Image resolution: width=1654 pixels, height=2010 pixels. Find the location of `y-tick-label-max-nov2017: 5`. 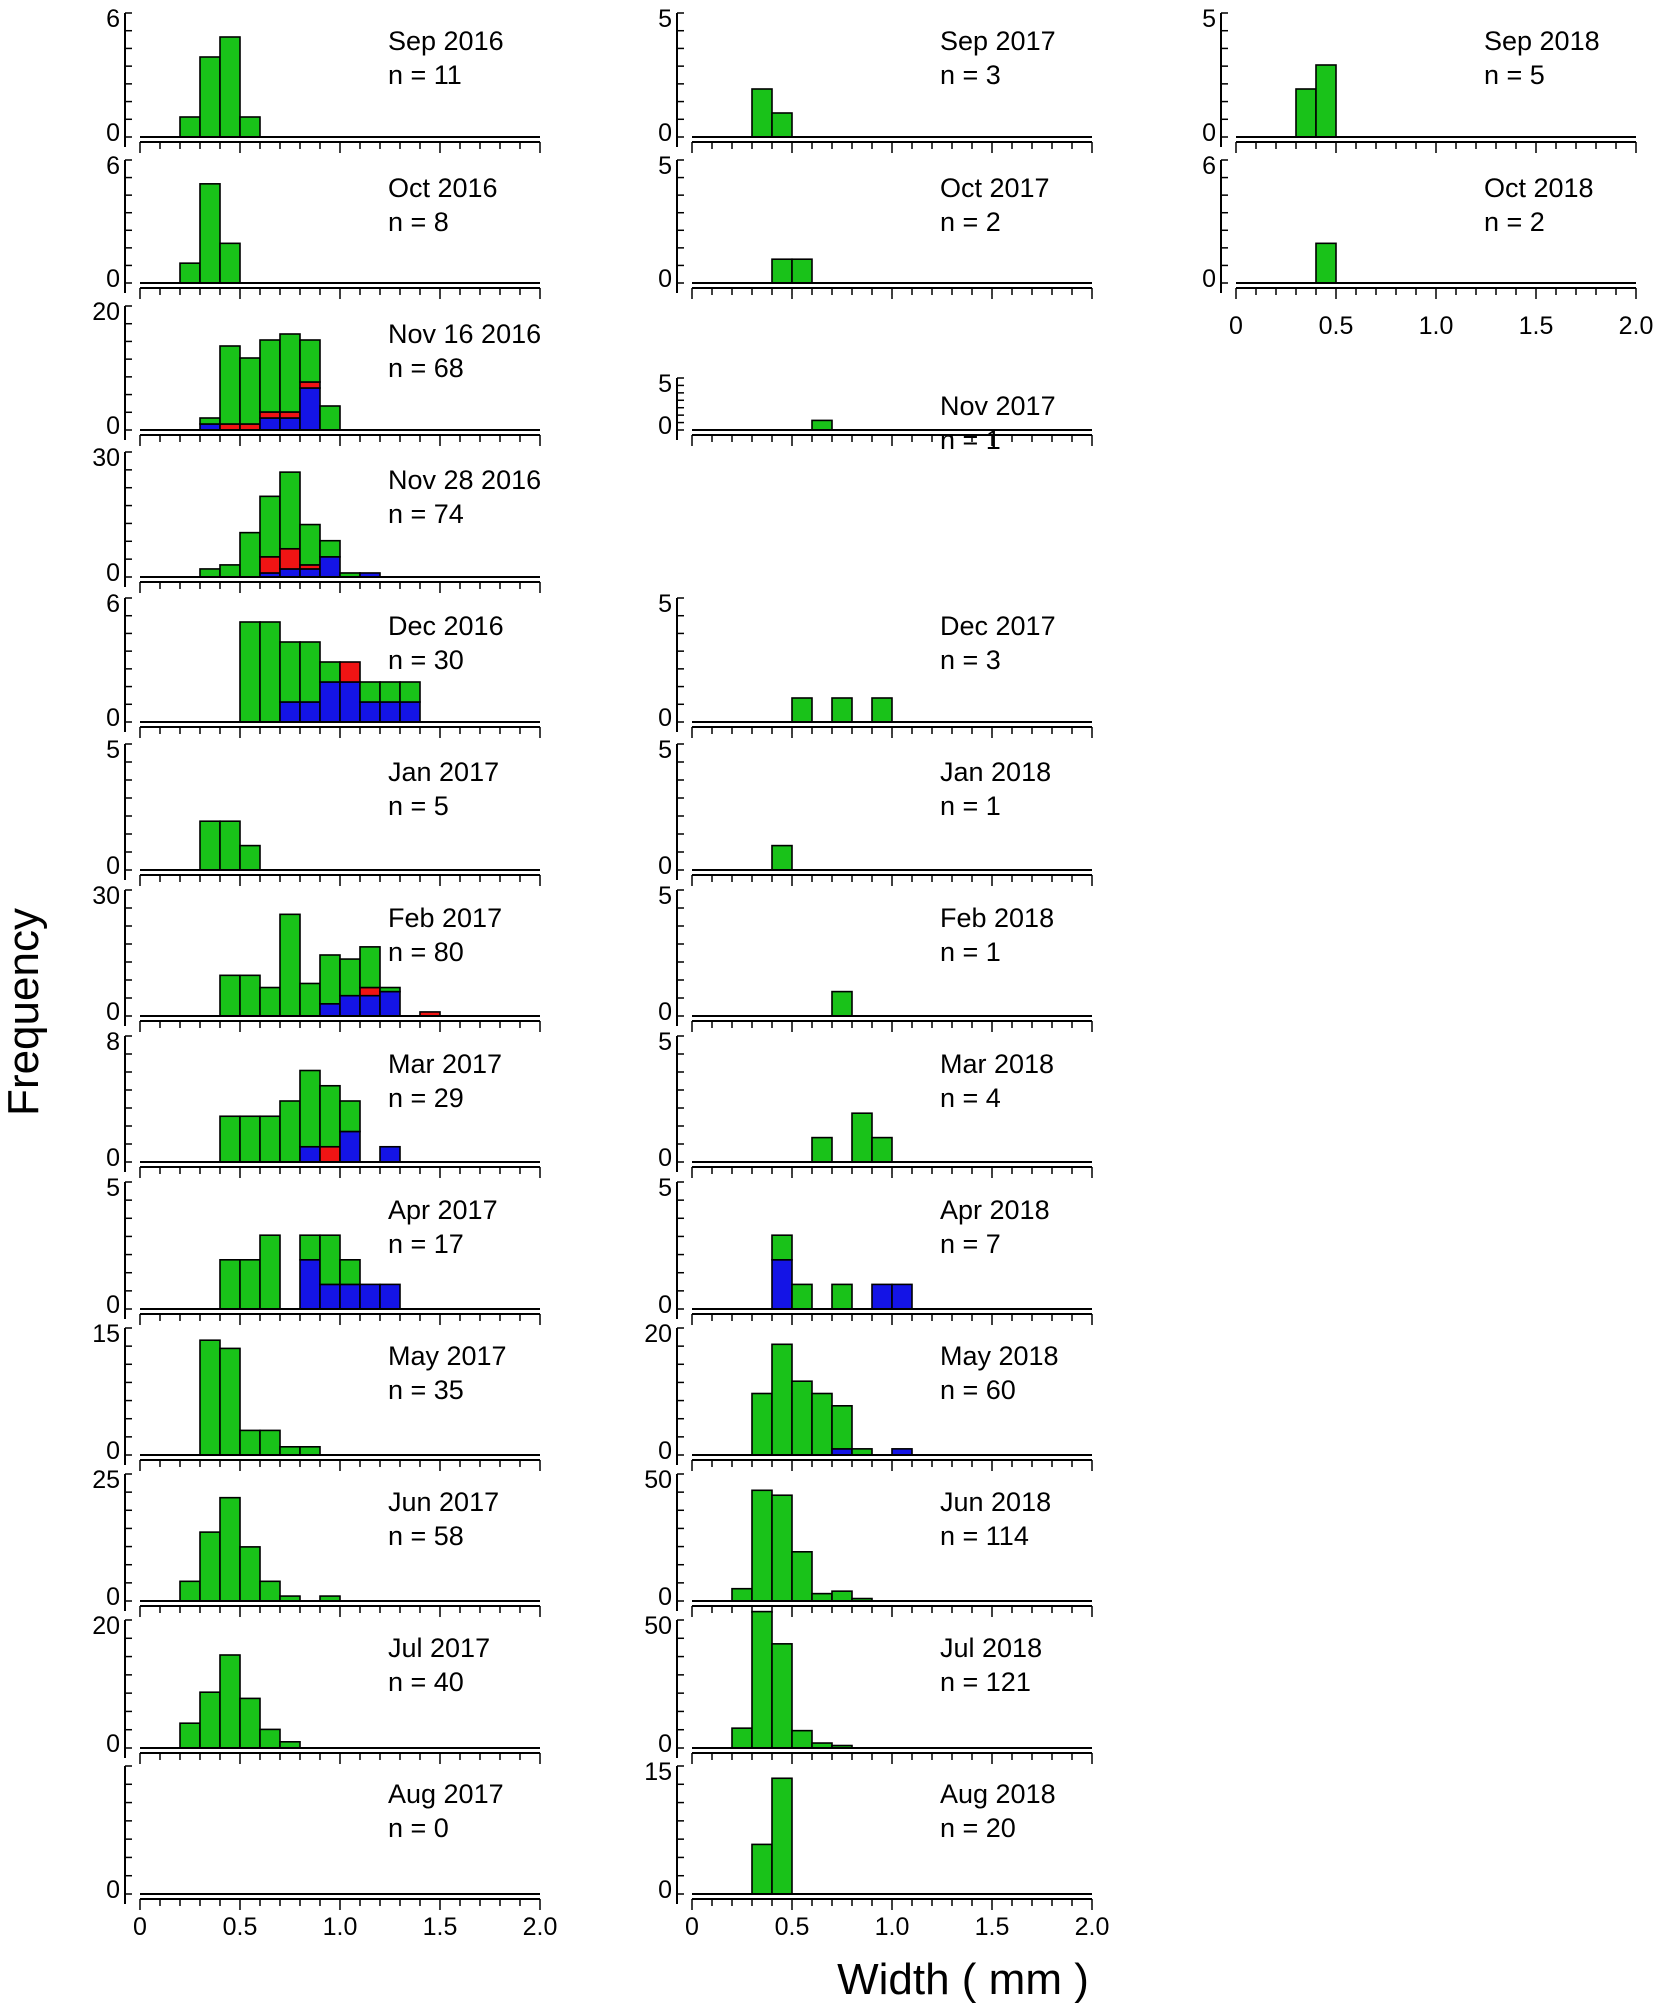

y-tick-label-max-nov2017: 5 is located at coordinates (665, 384).